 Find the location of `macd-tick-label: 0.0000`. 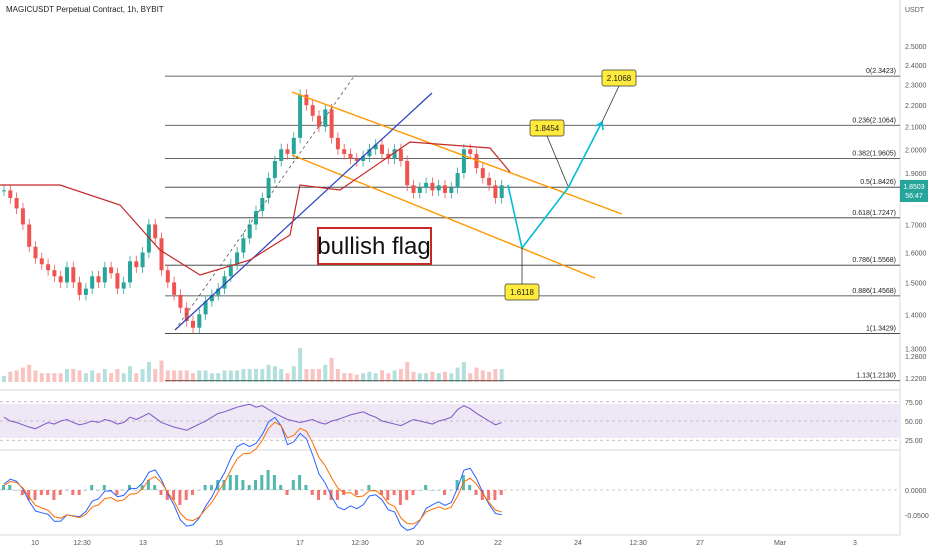

macd-tick-label: 0.0000 is located at coordinates (916, 491).